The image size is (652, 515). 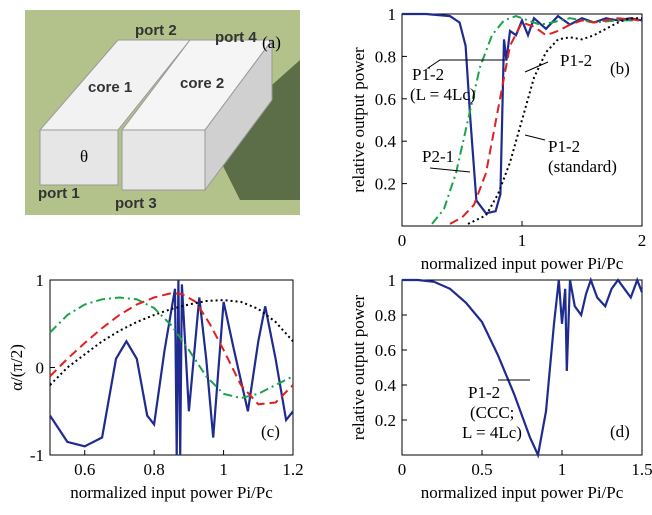 What do you see at coordinates (154, 469) in the screenshot?
I see `x-tick-label: 0.8` at bounding box center [154, 469].